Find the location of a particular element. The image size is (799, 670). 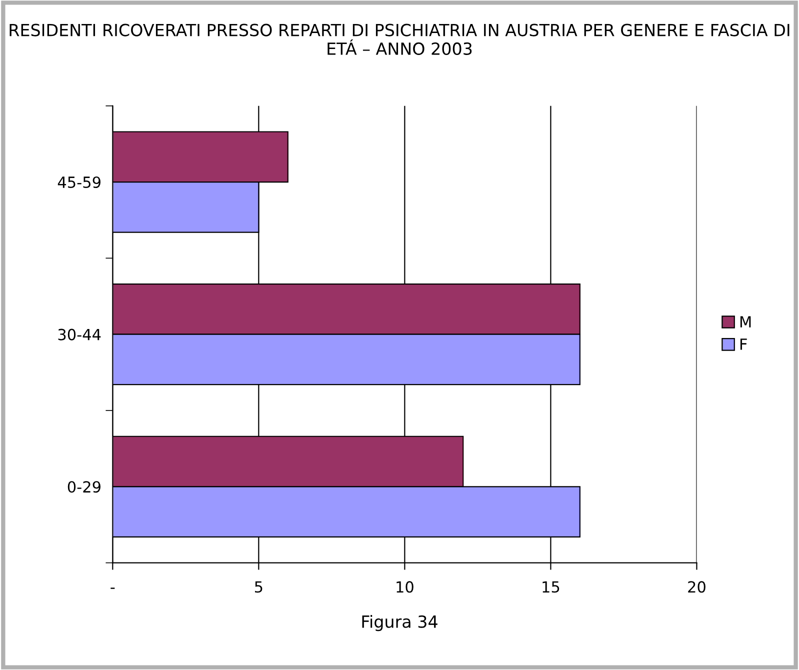

y-tick-label: 30-44 is located at coordinates (79, 334).